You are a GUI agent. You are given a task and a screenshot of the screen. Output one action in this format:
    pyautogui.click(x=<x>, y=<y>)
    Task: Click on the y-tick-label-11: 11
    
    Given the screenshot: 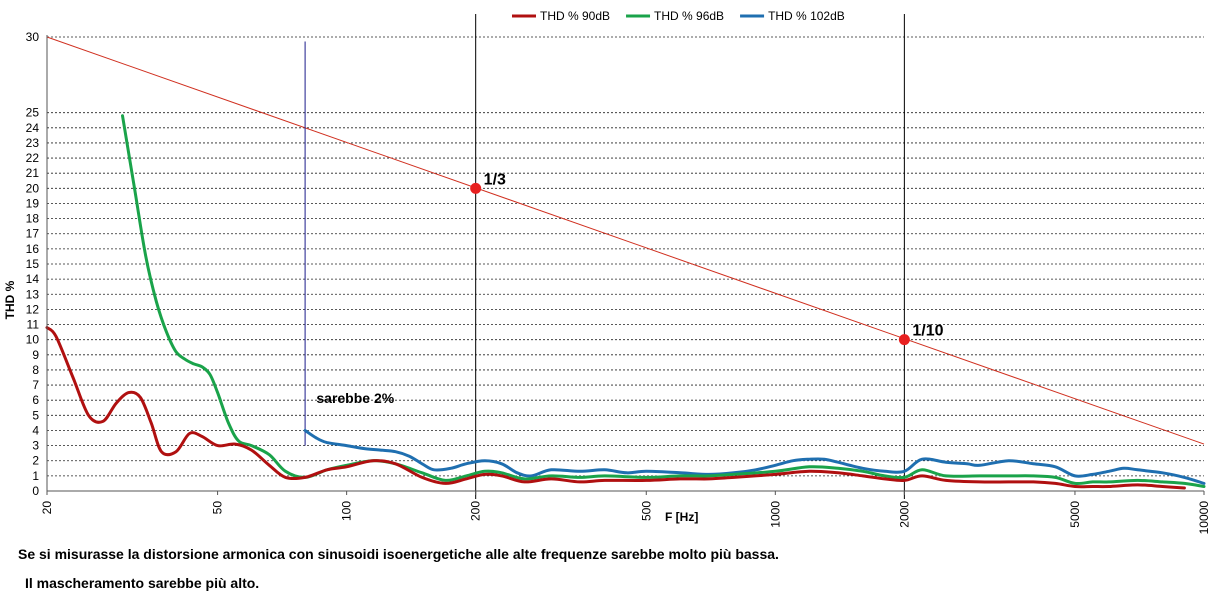 What is the action you would take?
    pyautogui.click(x=33, y=325)
    